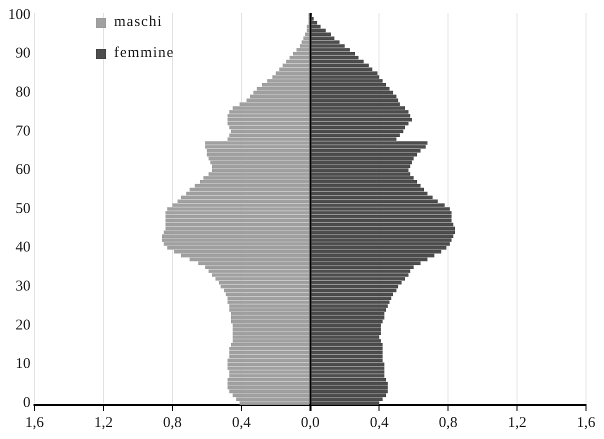  I want to click on y-tick-label: 50, so click(23, 208).